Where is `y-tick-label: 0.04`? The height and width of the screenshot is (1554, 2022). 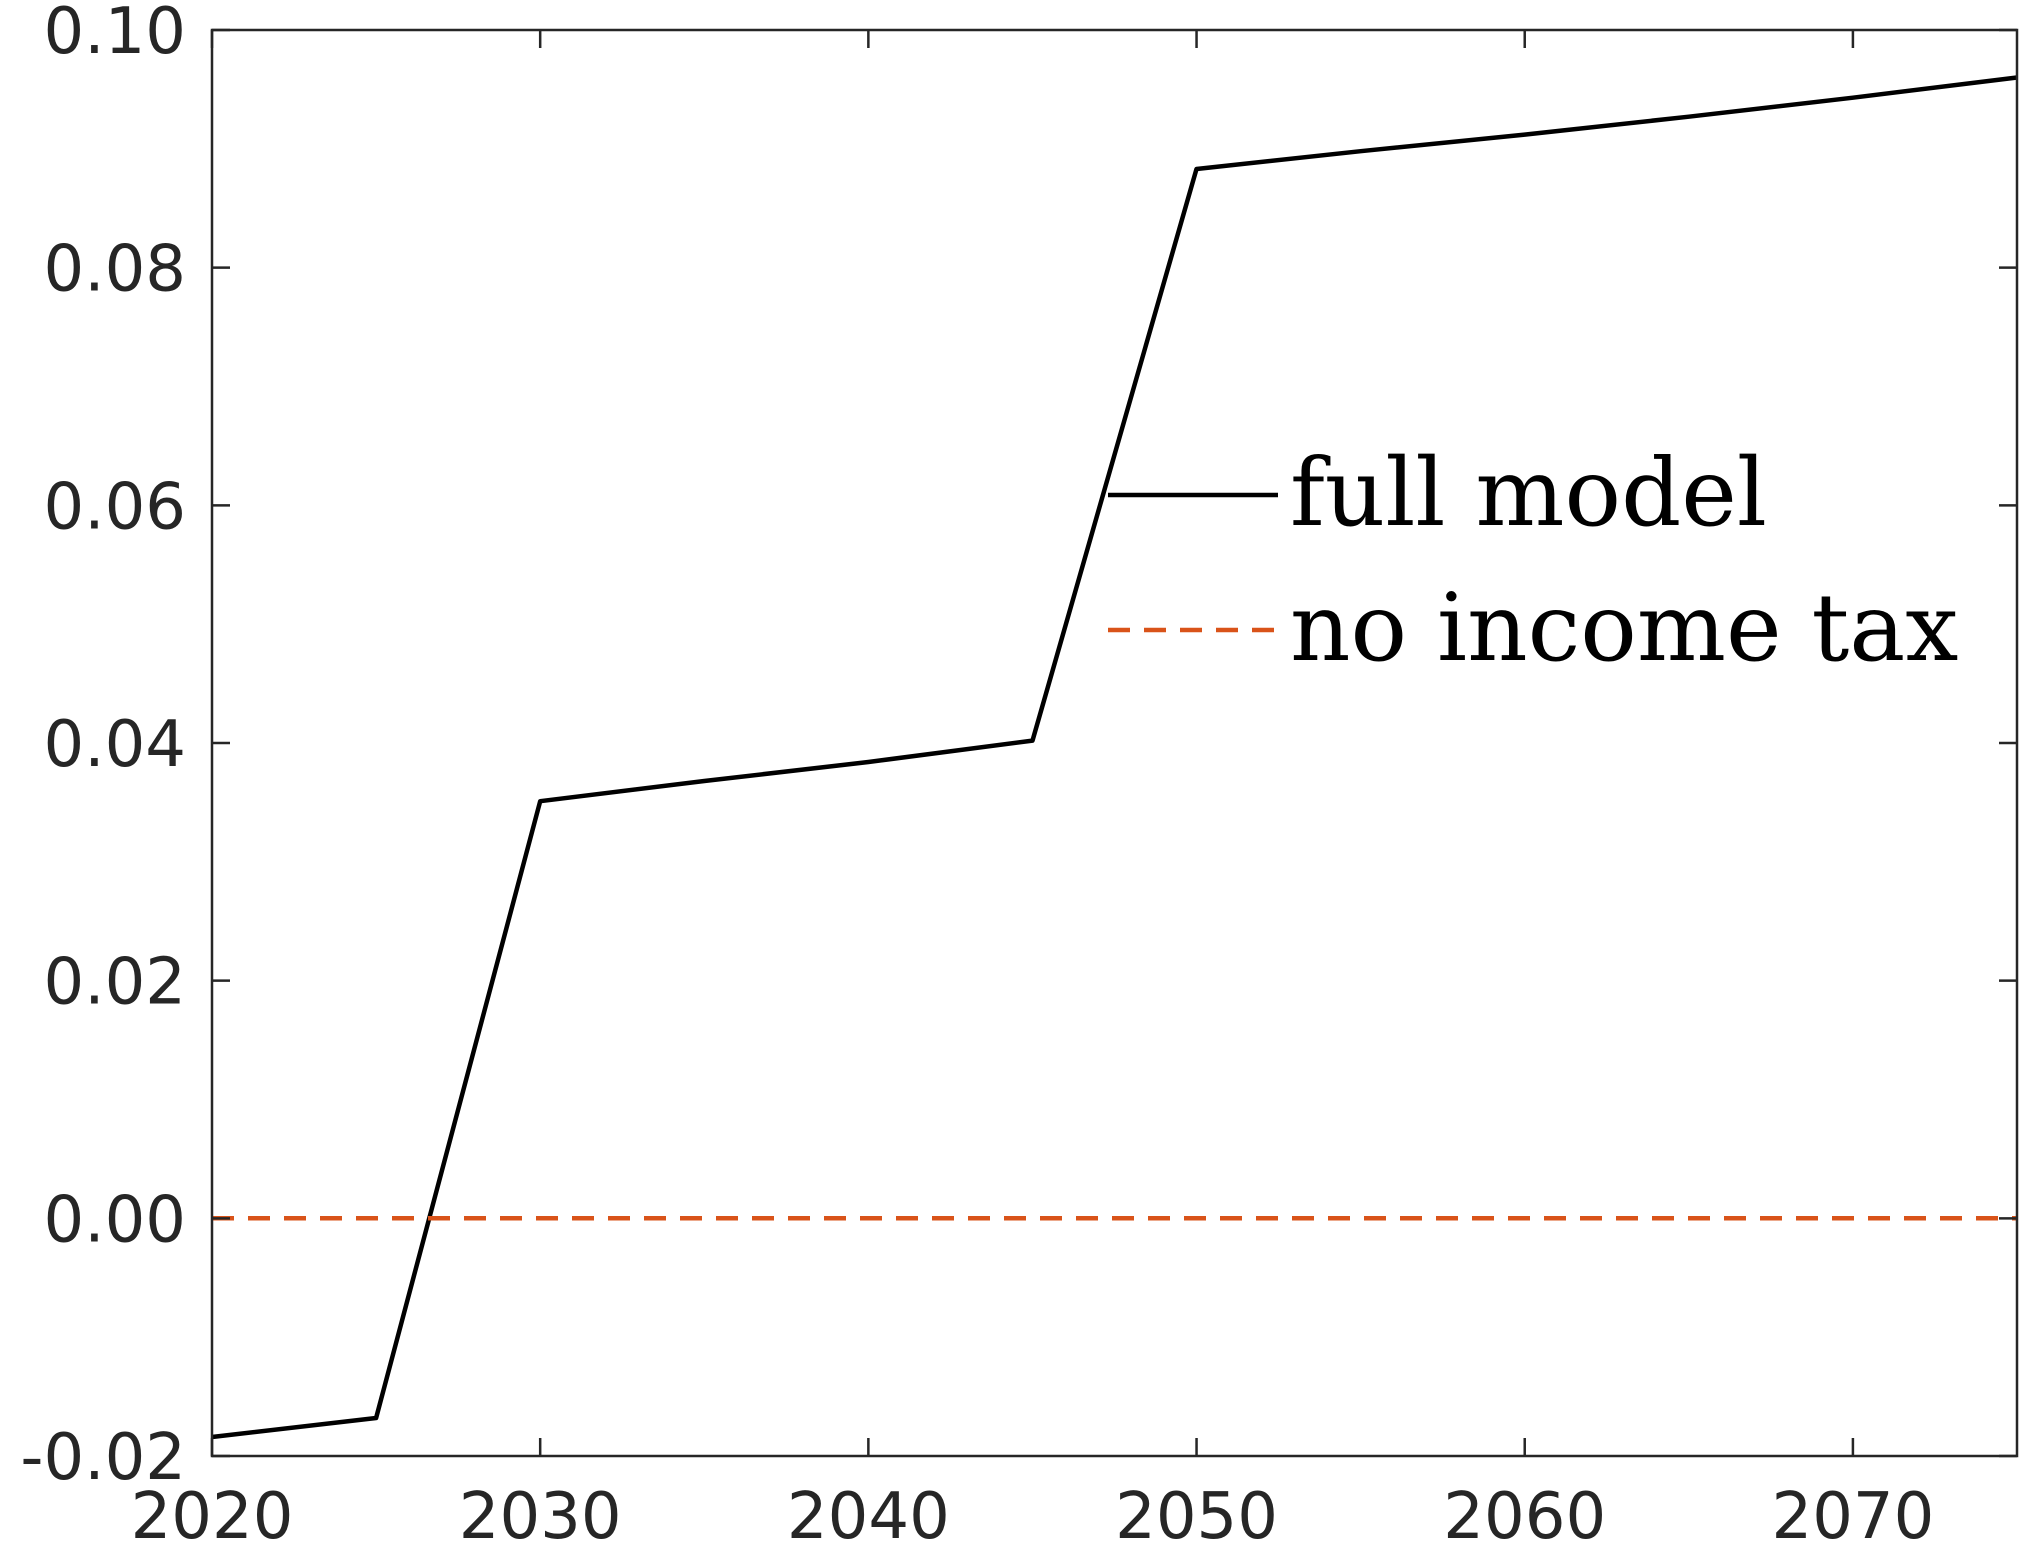
y-tick-label: 0.04 is located at coordinates (115, 745).